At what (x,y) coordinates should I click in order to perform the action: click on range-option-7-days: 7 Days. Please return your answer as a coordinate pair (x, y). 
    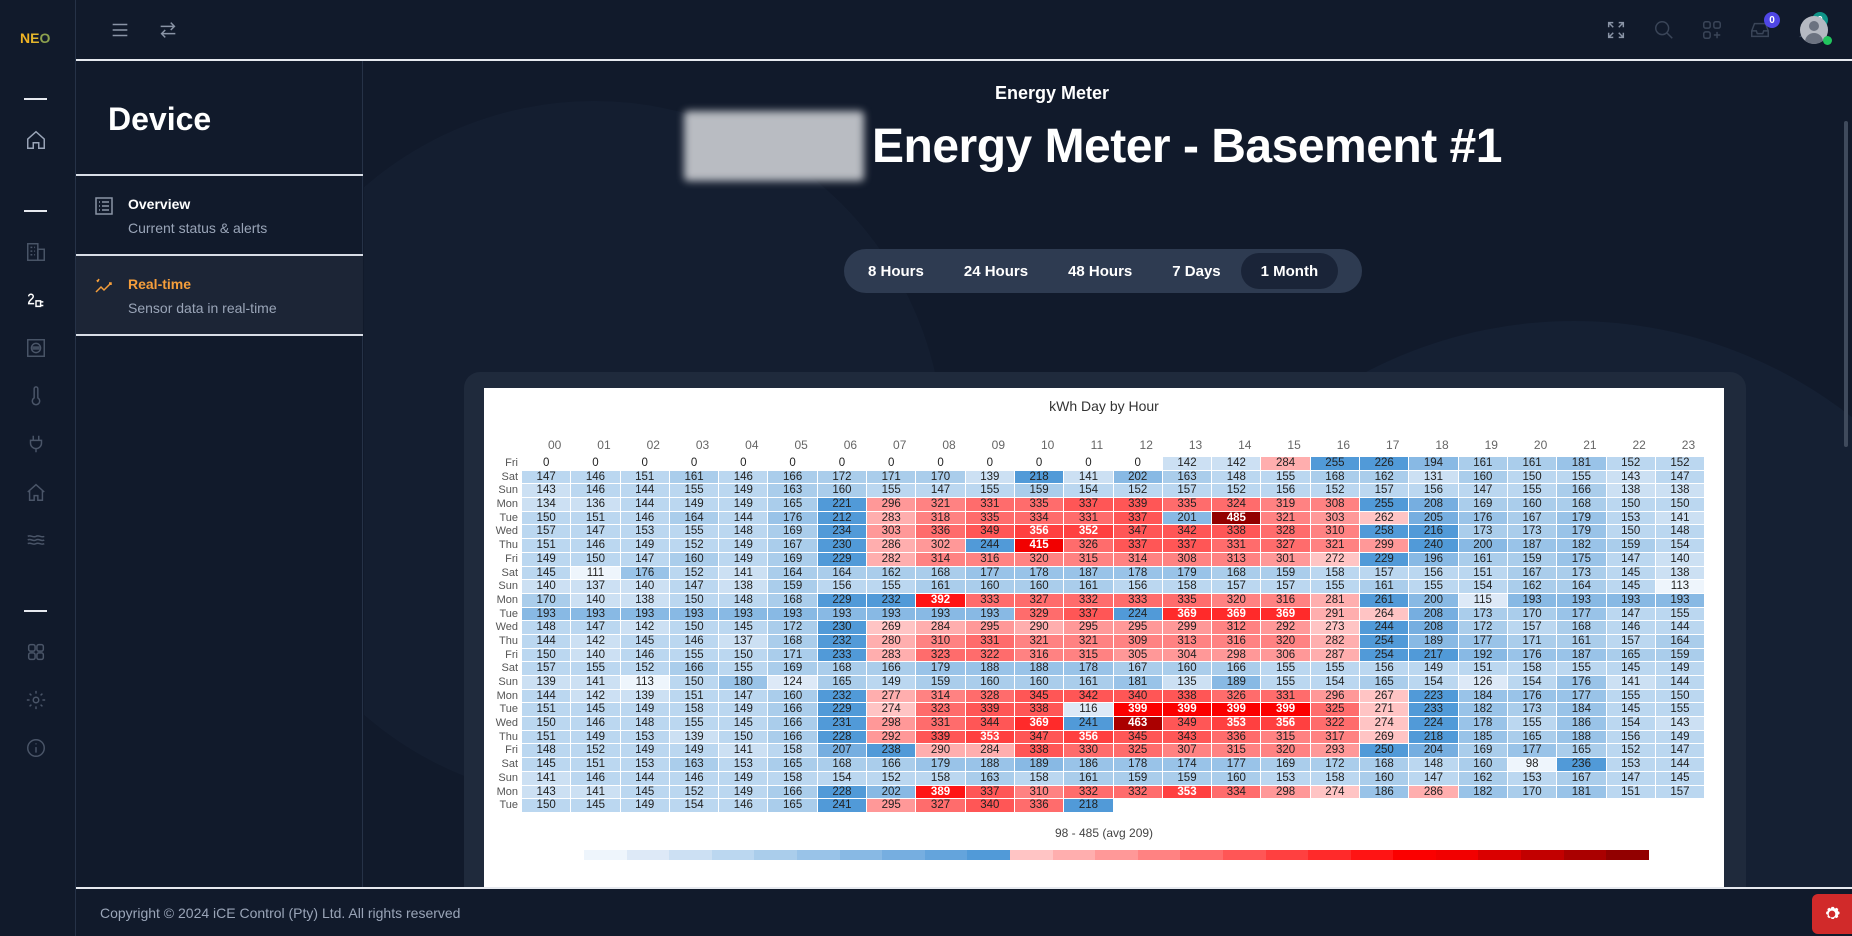
    Looking at the image, I should click on (1196, 271).